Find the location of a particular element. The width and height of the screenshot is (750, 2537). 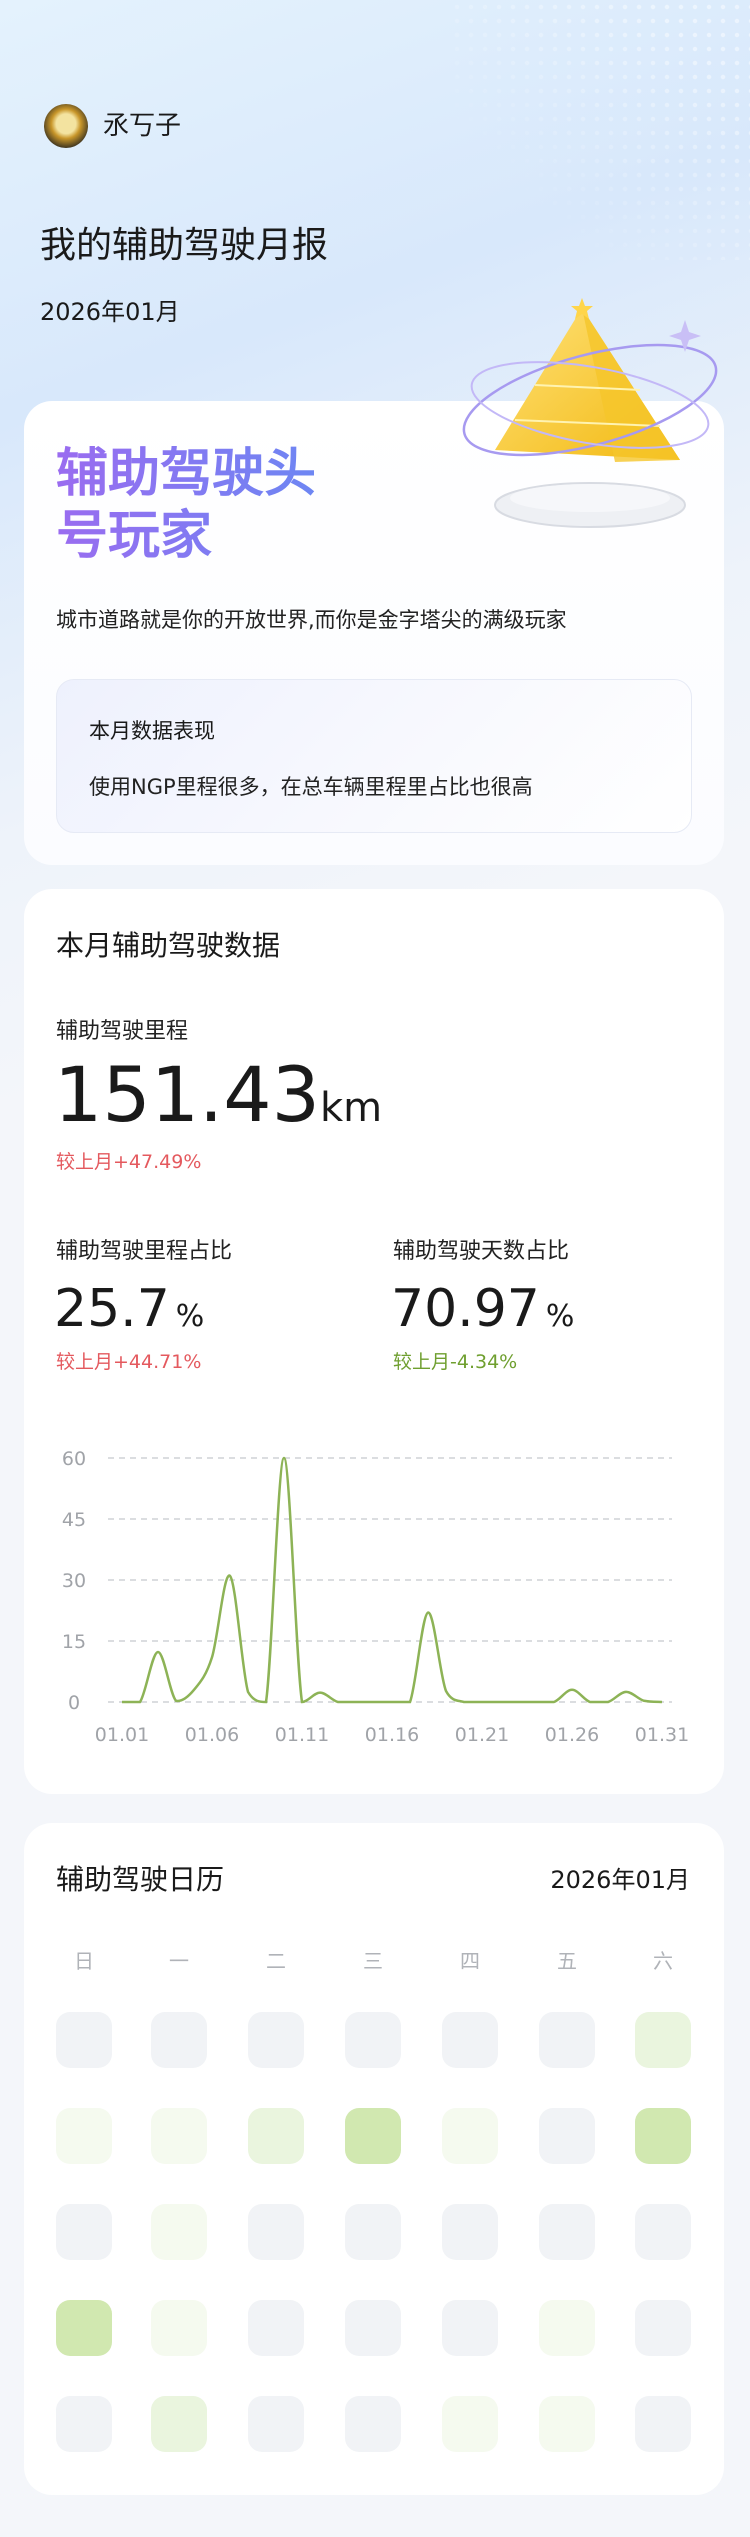

mileage-ratio-number: 25.7 is located at coordinates (112, 1309).